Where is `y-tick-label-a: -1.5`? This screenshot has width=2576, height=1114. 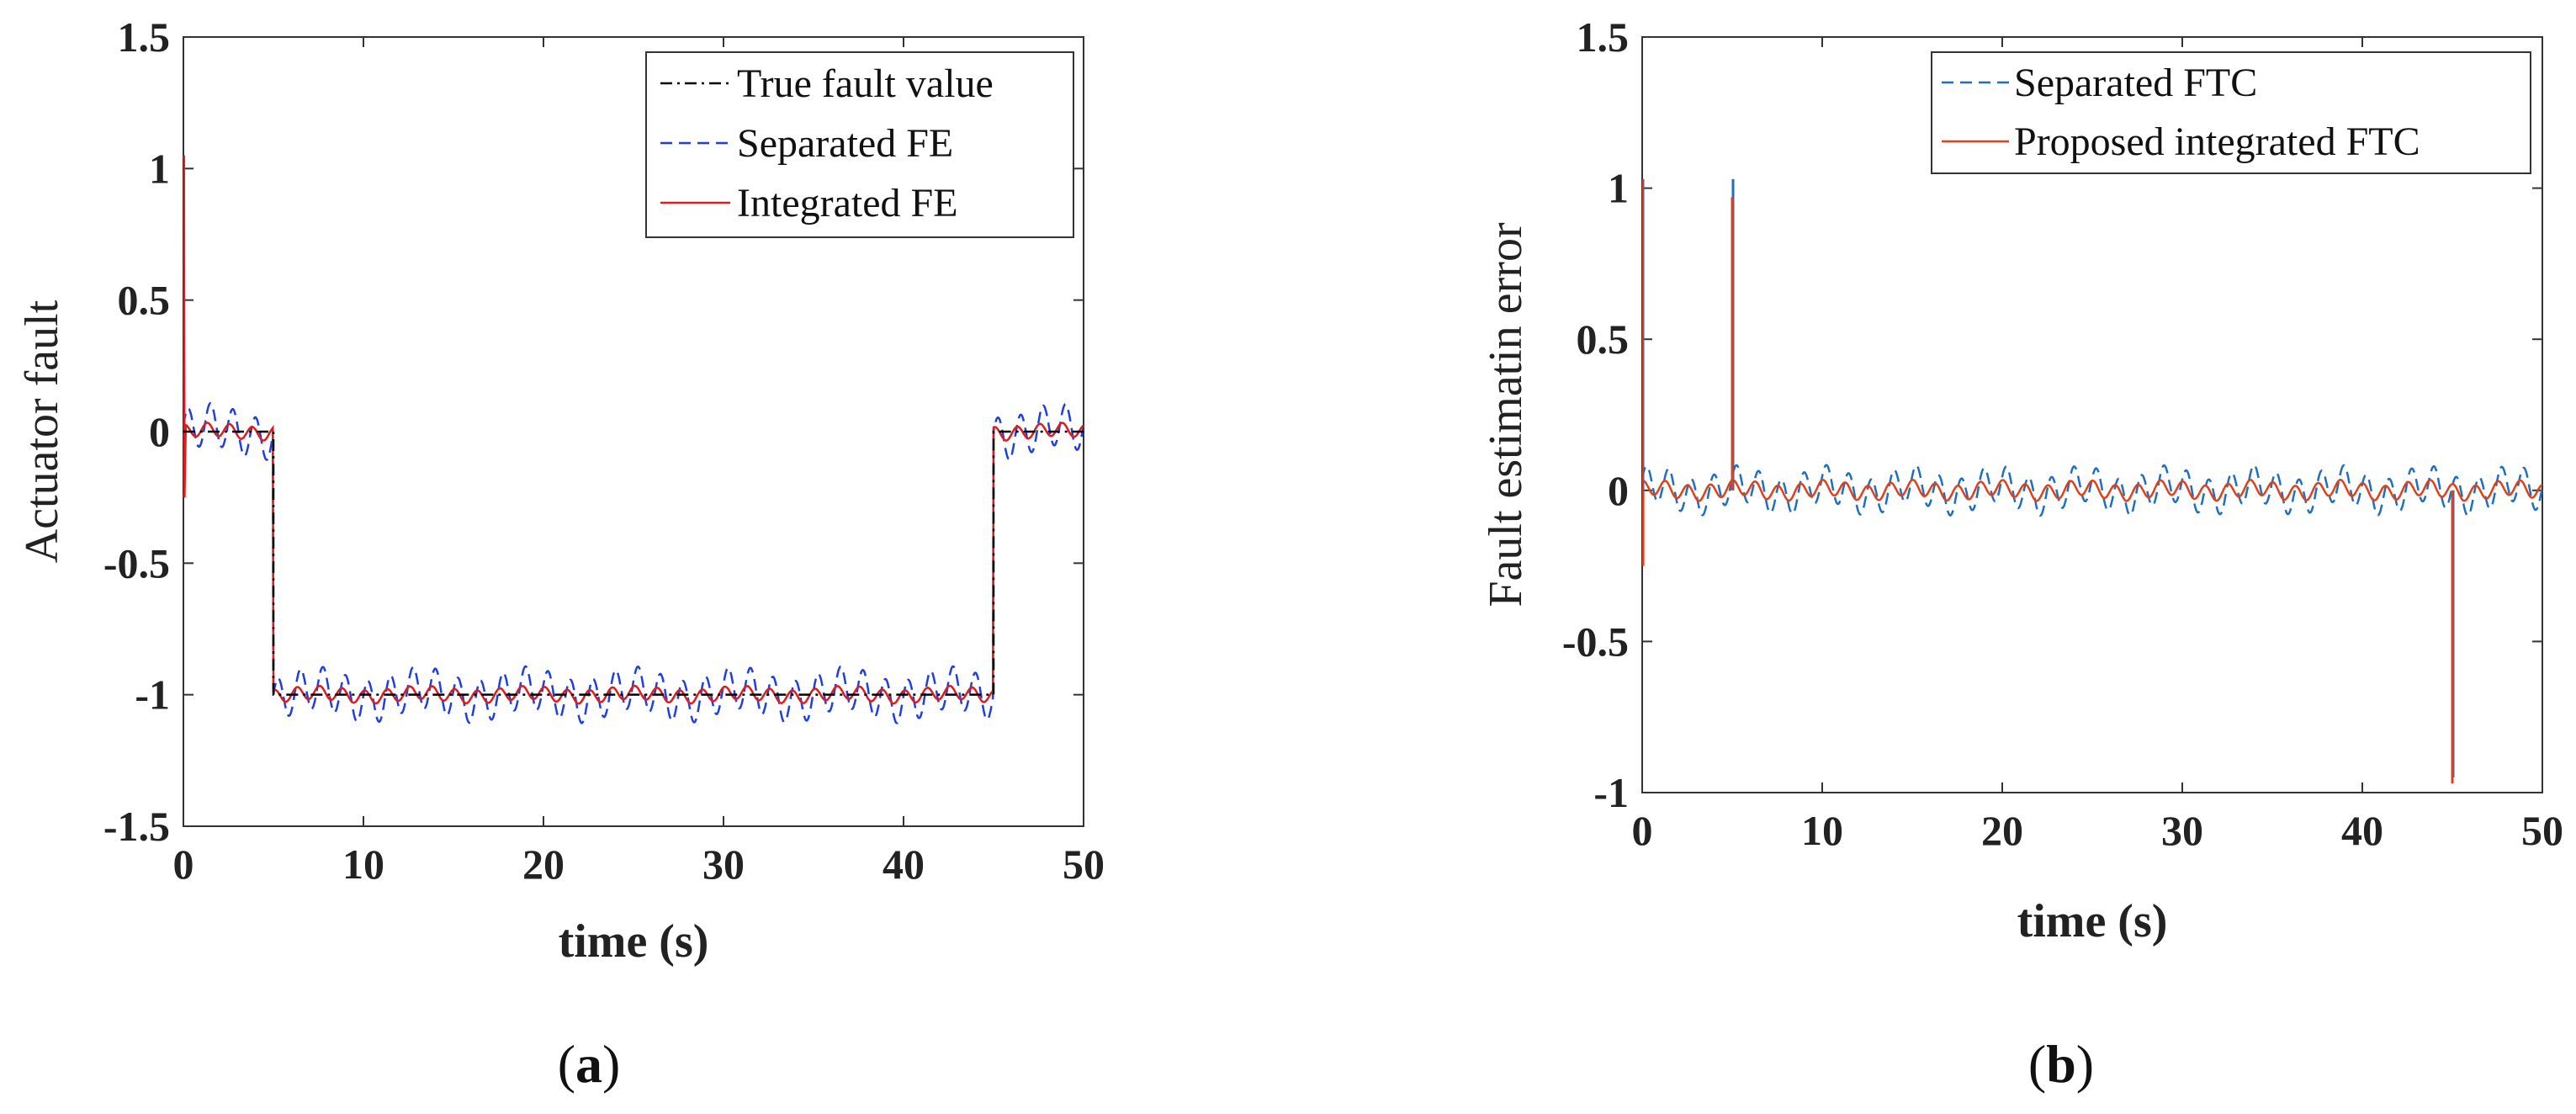 y-tick-label-a: -1.5 is located at coordinates (136, 826).